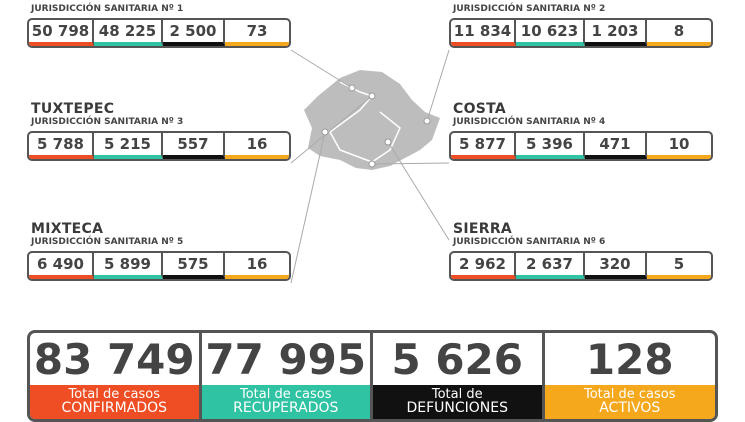  What do you see at coordinates (110, 2) in the screenshot?
I see `region-name: VALLES CENTRALES` at bounding box center [110, 2].